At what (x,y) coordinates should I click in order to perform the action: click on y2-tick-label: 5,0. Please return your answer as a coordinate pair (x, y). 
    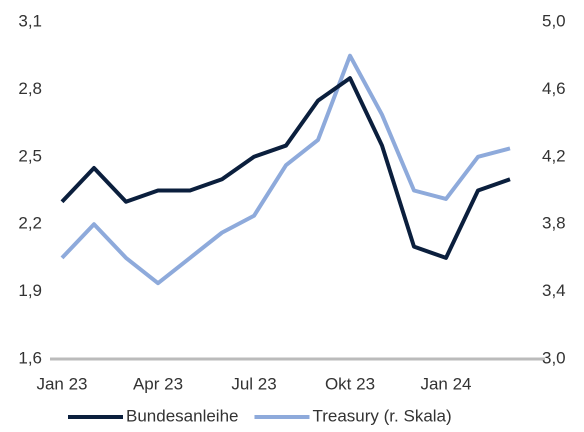
    Looking at the image, I should click on (554, 20).